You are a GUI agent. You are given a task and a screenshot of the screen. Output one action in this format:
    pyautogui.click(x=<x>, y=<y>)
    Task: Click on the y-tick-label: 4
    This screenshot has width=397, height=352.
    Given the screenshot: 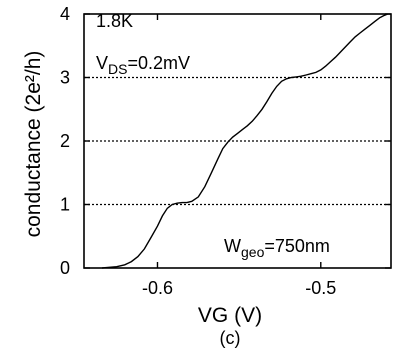 What is the action you would take?
    pyautogui.click(x=65, y=14)
    